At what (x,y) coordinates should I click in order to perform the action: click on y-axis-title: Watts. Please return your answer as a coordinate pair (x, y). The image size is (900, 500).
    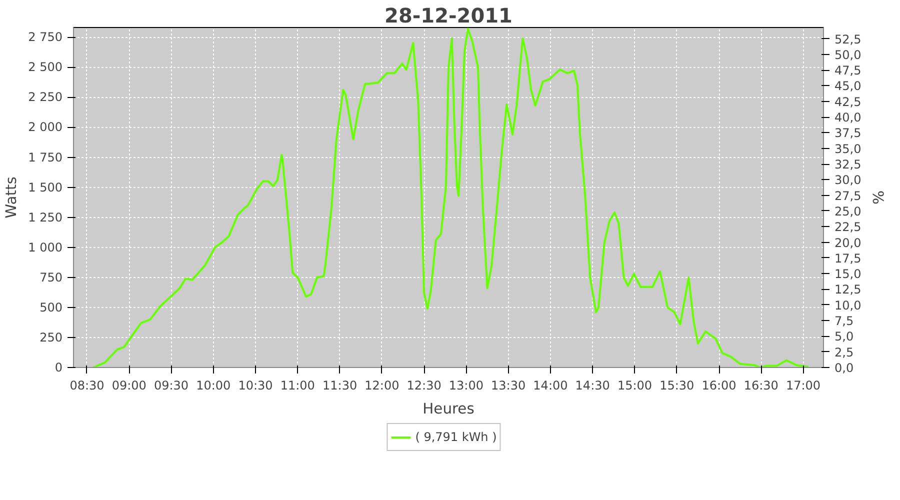
    Looking at the image, I should click on (11, 197).